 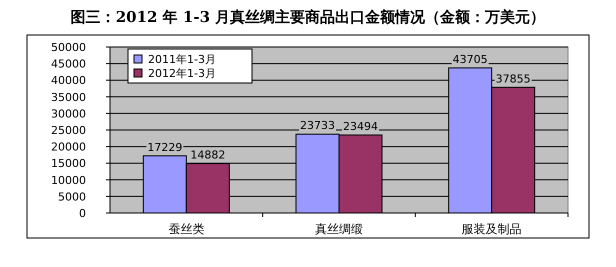 What do you see at coordinates (308, 17) in the screenshot?
I see `chart-title: 图三：2012 年 1-3 月真丝绸主要商品出口金额情况（金额：万美元）` at bounding box center [308, 17].